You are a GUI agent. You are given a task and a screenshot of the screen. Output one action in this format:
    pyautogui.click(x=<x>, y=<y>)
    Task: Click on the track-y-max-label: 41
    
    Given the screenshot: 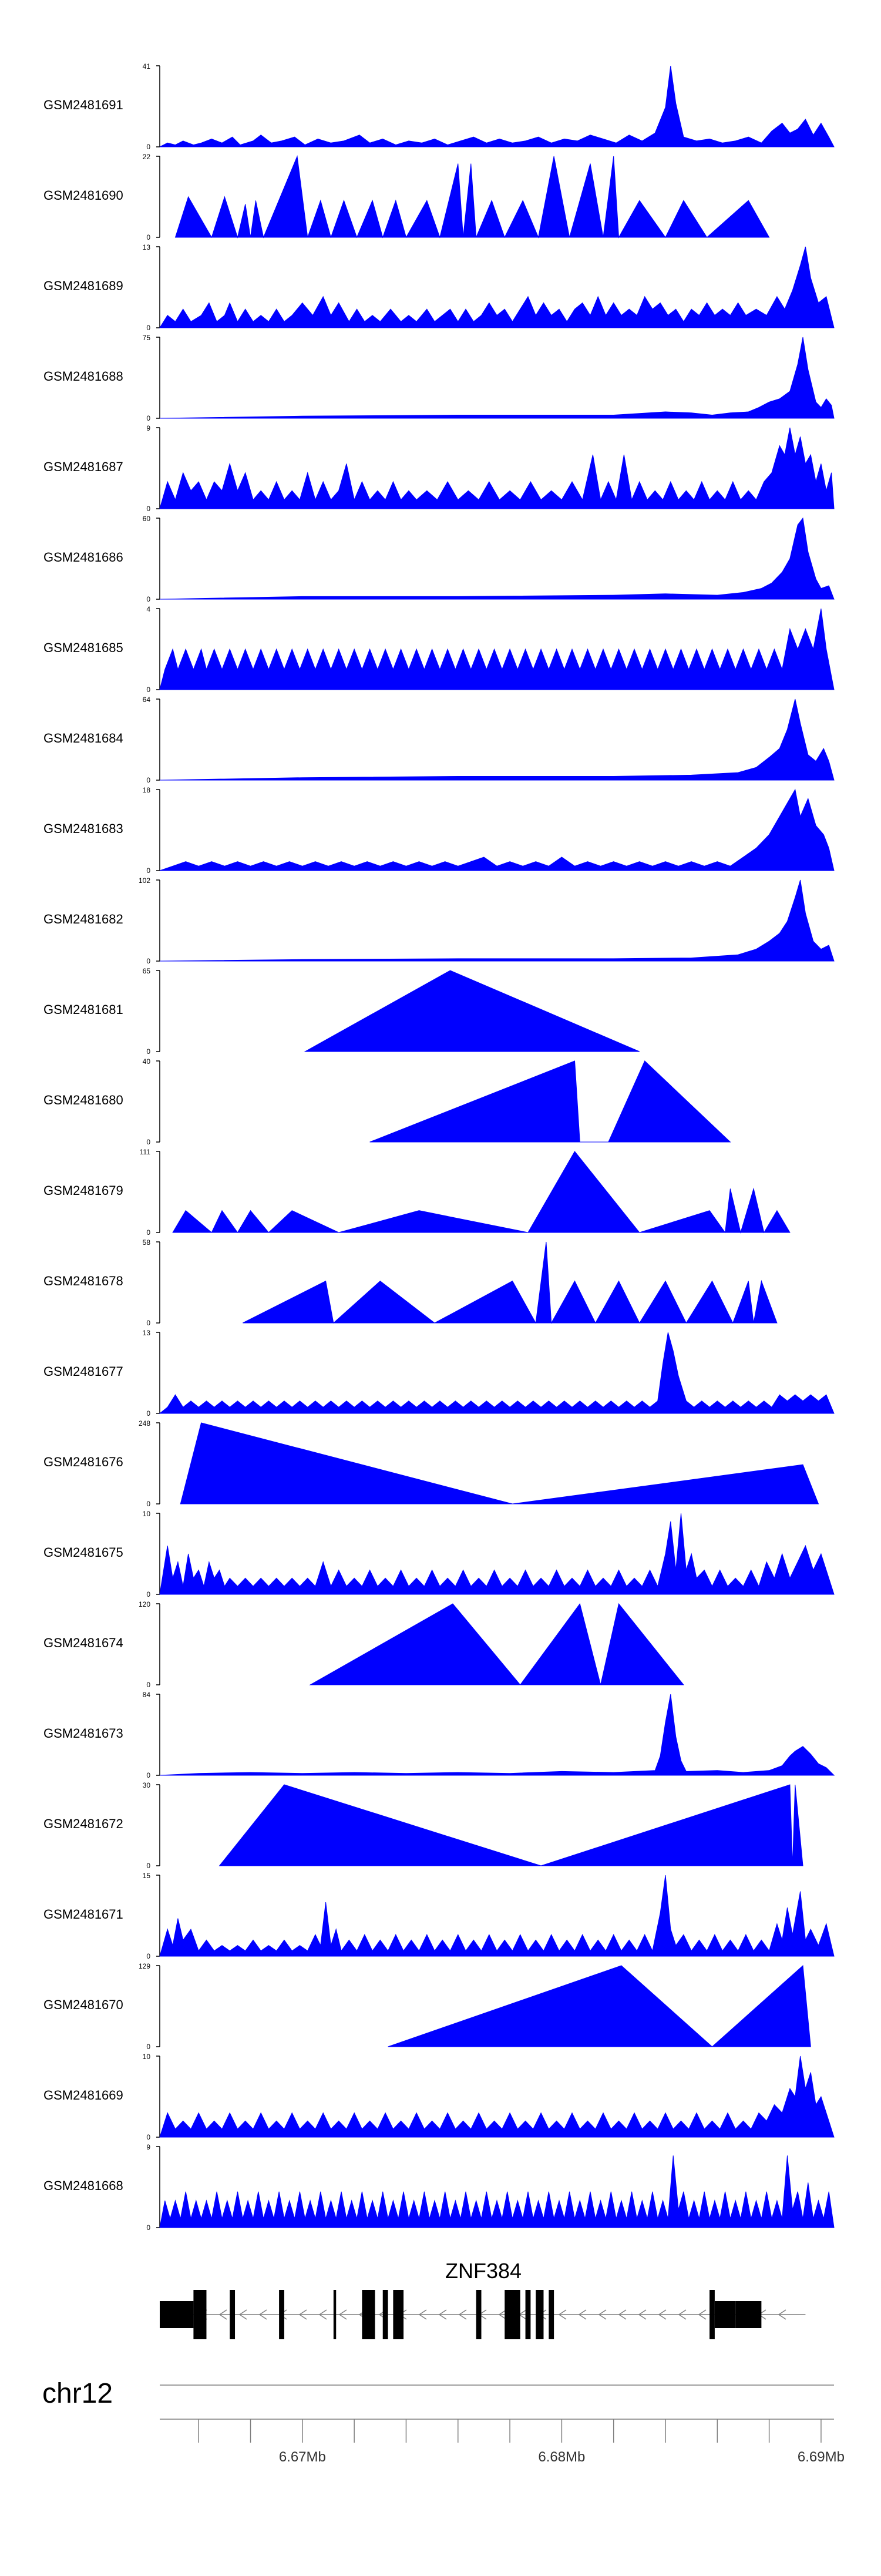 What is the action you would take?
    pyautogui.click(x=147, y=66)
    